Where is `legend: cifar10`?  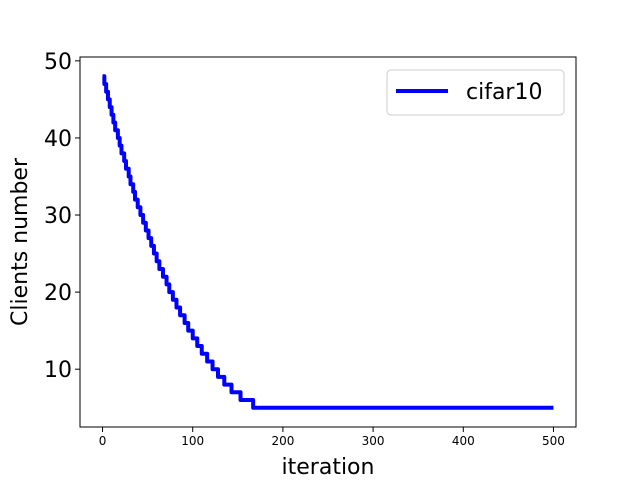 legend: cifar10 is located at coordinates (475, 92).